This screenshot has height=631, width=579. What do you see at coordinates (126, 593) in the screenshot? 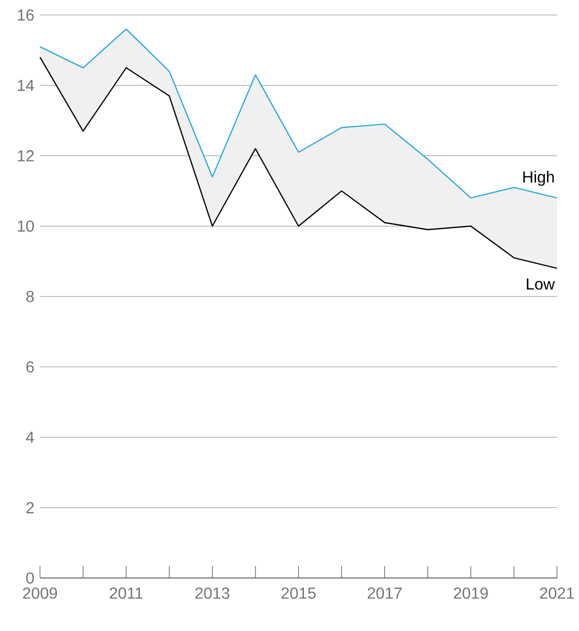
I see `x-tick-label: 2011` at bounding box center [126, 593].